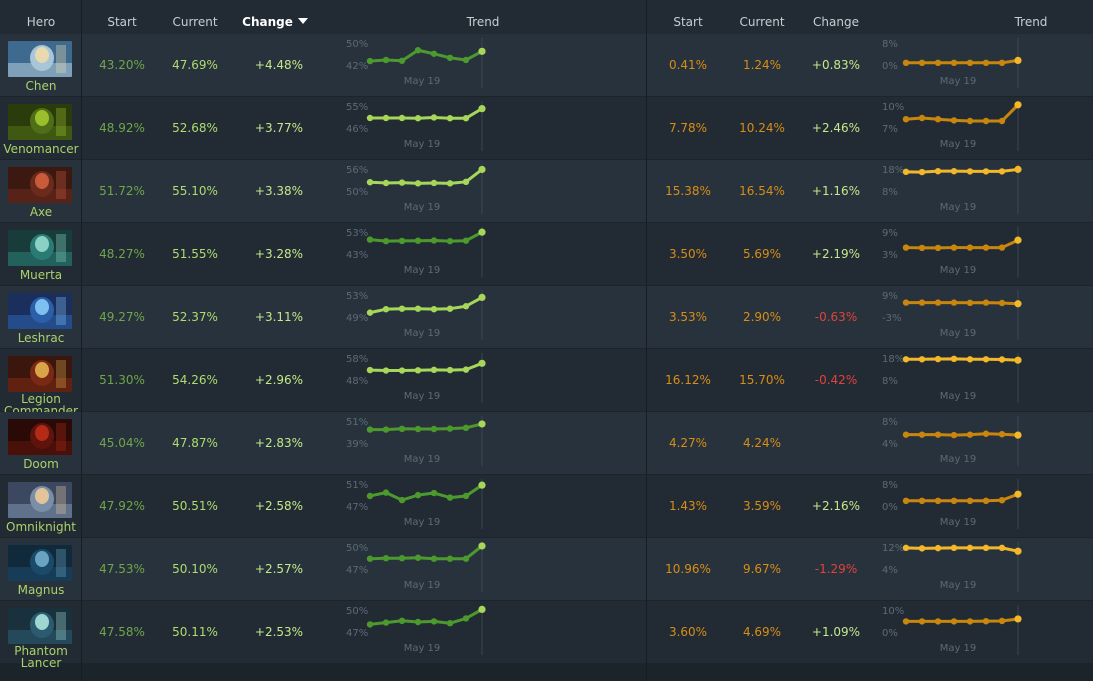  I want to click on col-win-trend: Trend, so click(483, 22).